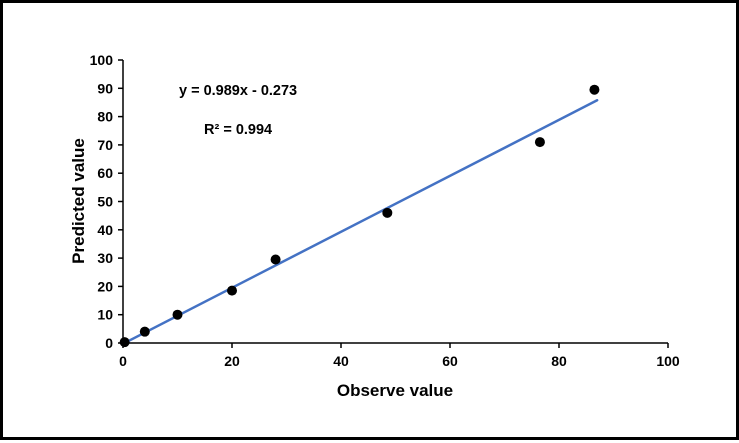  Describe the element at coordinates (105, 88) in the screenshot. I see `y-tick-label: 90` at that location.